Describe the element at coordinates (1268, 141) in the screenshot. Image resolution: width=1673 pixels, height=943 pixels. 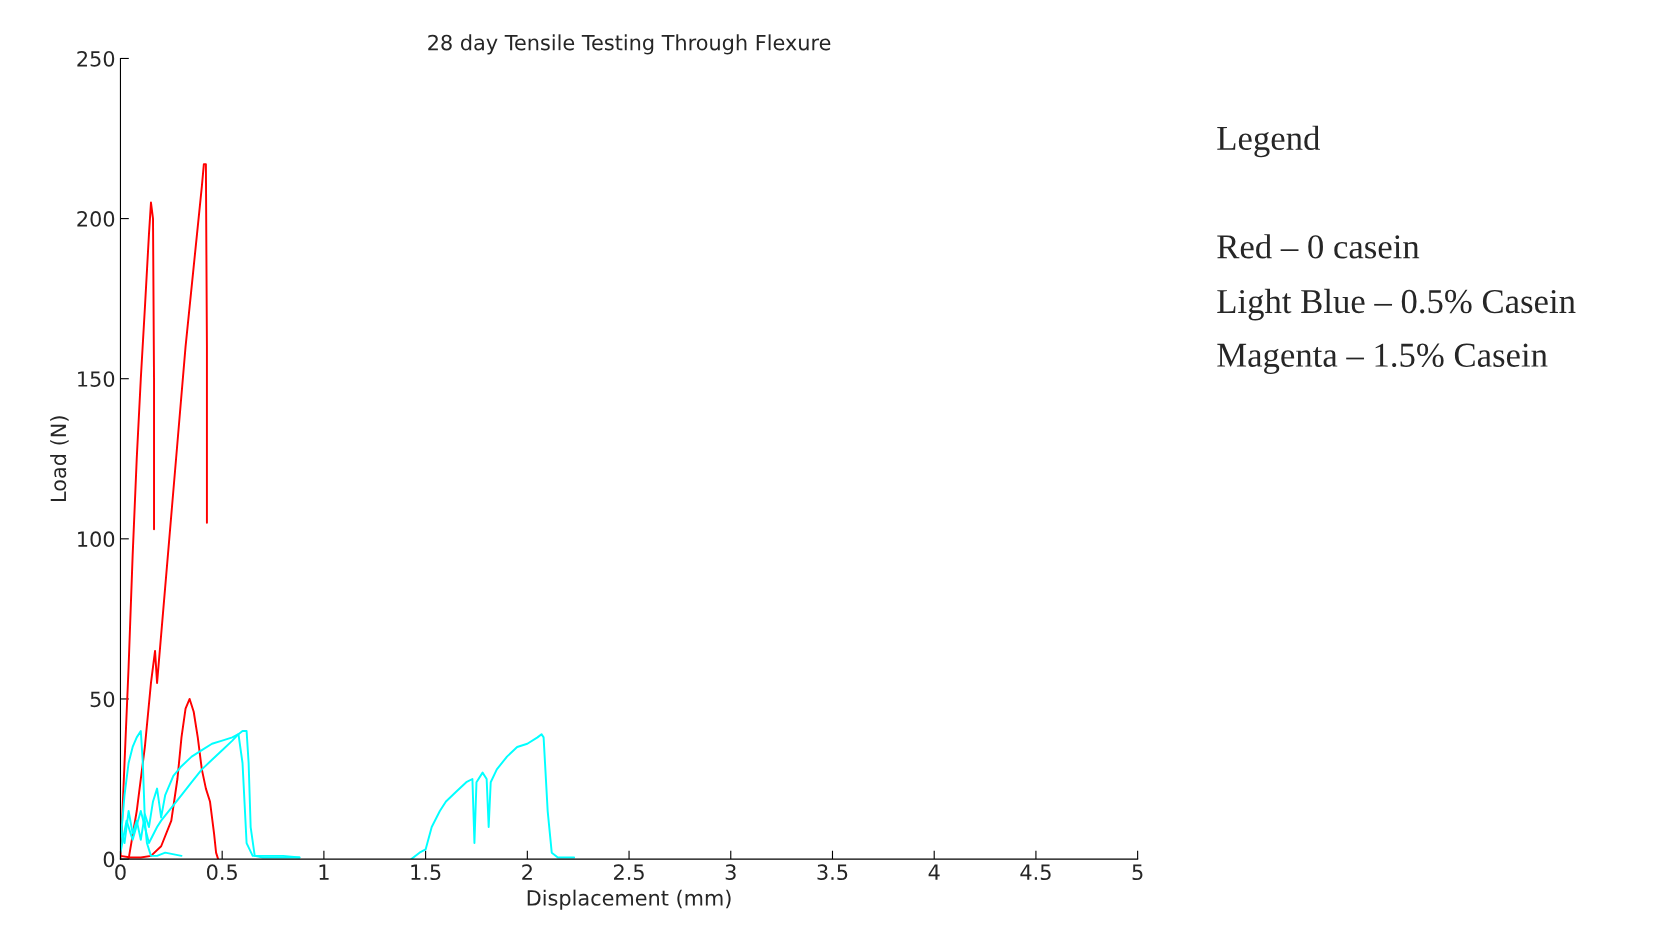
I see `text: Legend` at that location.